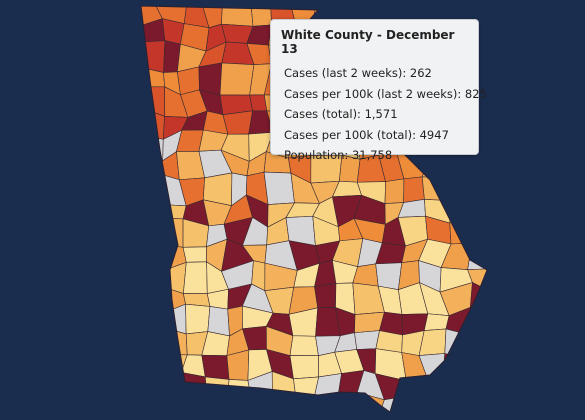 Image resolution: width=585 pixels, height=420 pixels. I want to click on tooltip-row: Population: 31,758, so click(338, 155).